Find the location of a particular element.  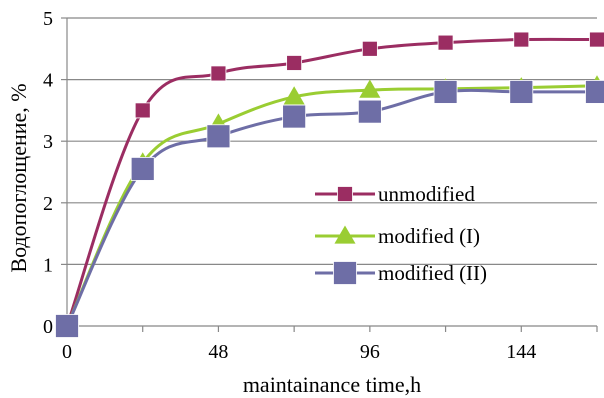

y-tick-label: 2 is located at coordinates (48, 204).